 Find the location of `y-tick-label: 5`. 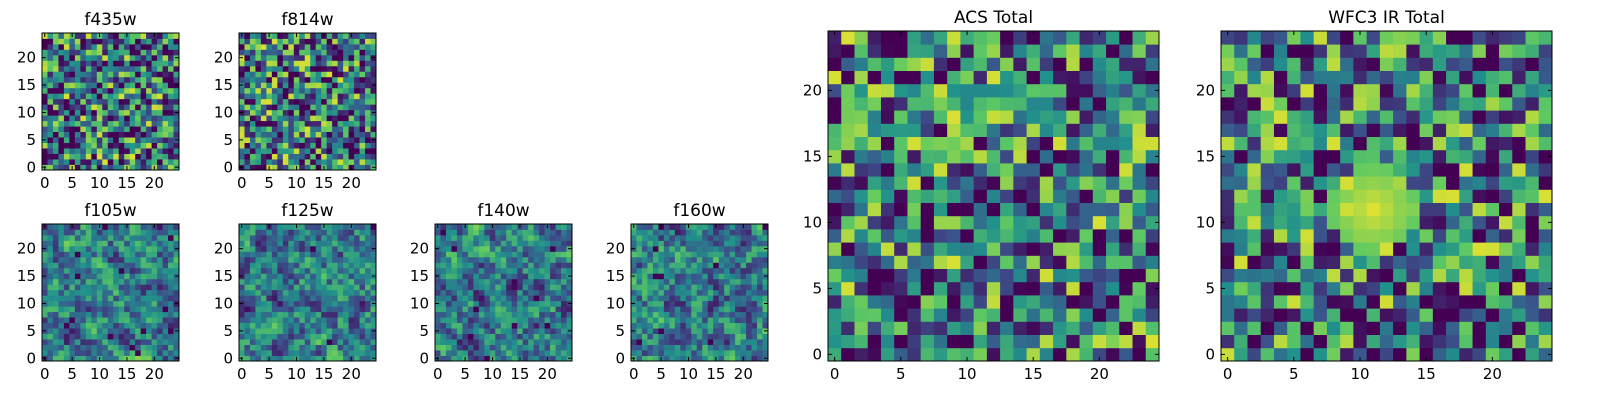

y-tick-label: 5 is located at coordinates (424, 331).